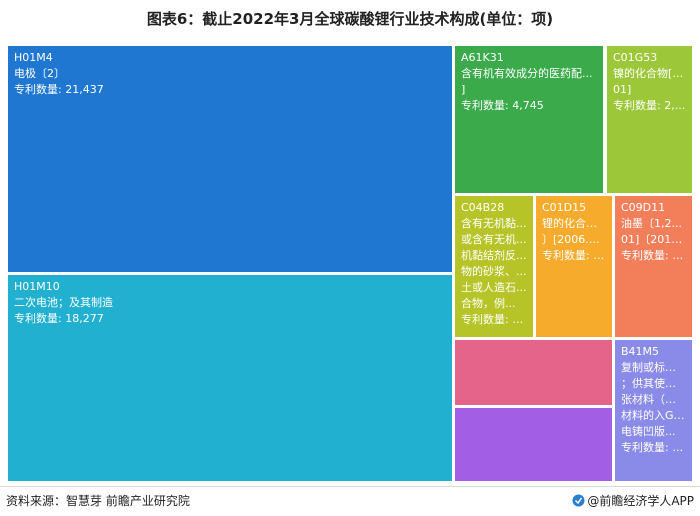  I want to click on tile-code: C01G53, so click(635, 57).